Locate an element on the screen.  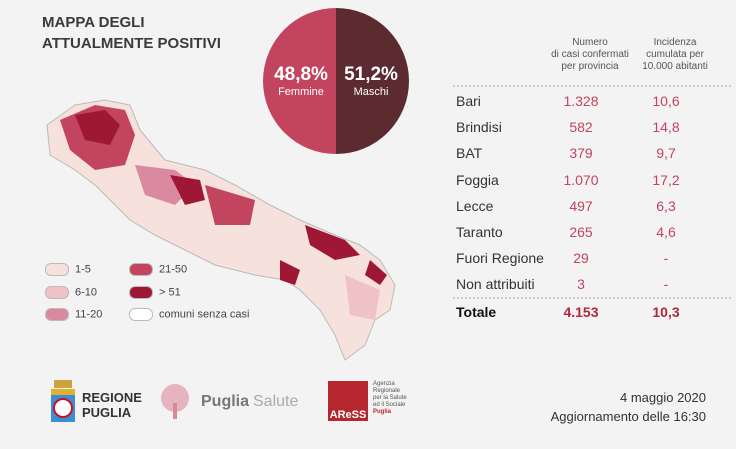
table-row: BAT 379 9,7 is located at coordinates (586, 155).